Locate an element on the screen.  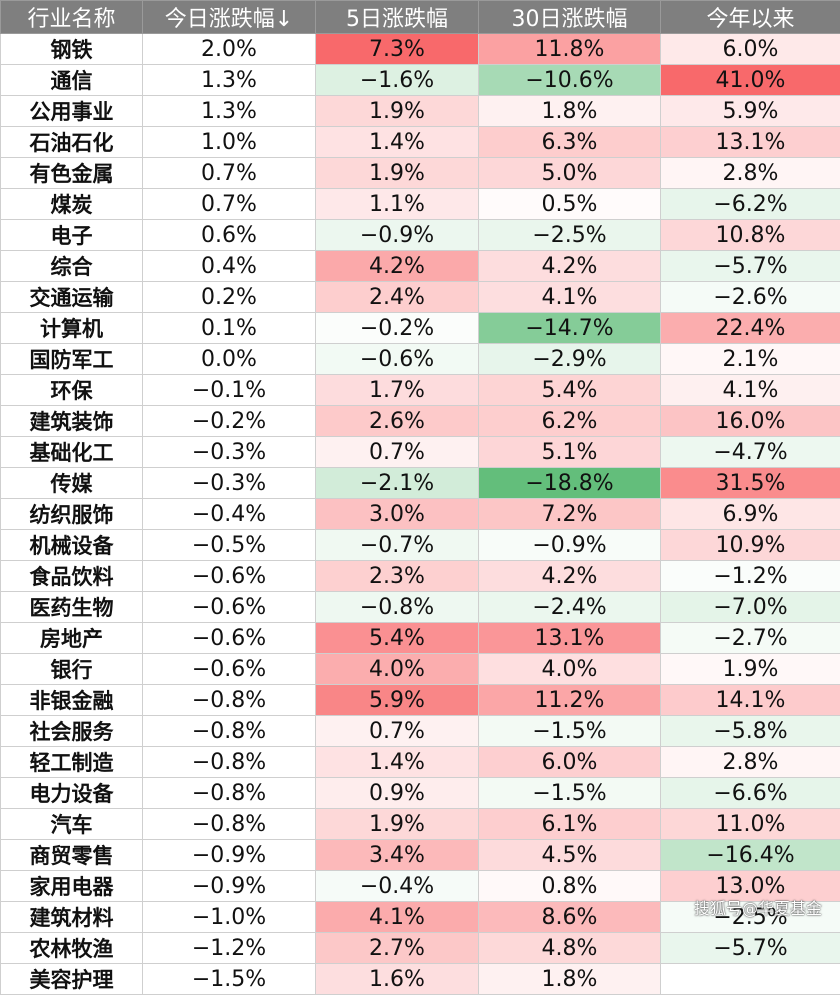
5day-change-cell: −0.6% is located at coordinates (397, 359).